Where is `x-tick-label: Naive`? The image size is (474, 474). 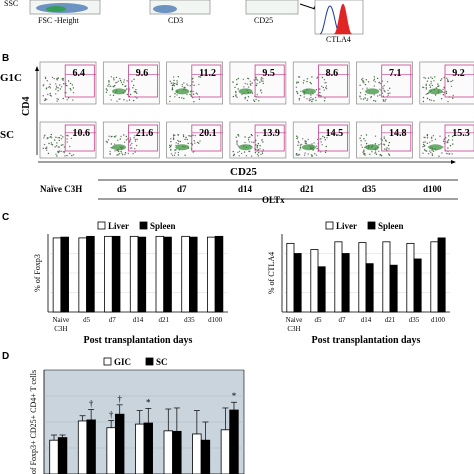 x-tick-label: Naive is located at coordinates (294, 320).